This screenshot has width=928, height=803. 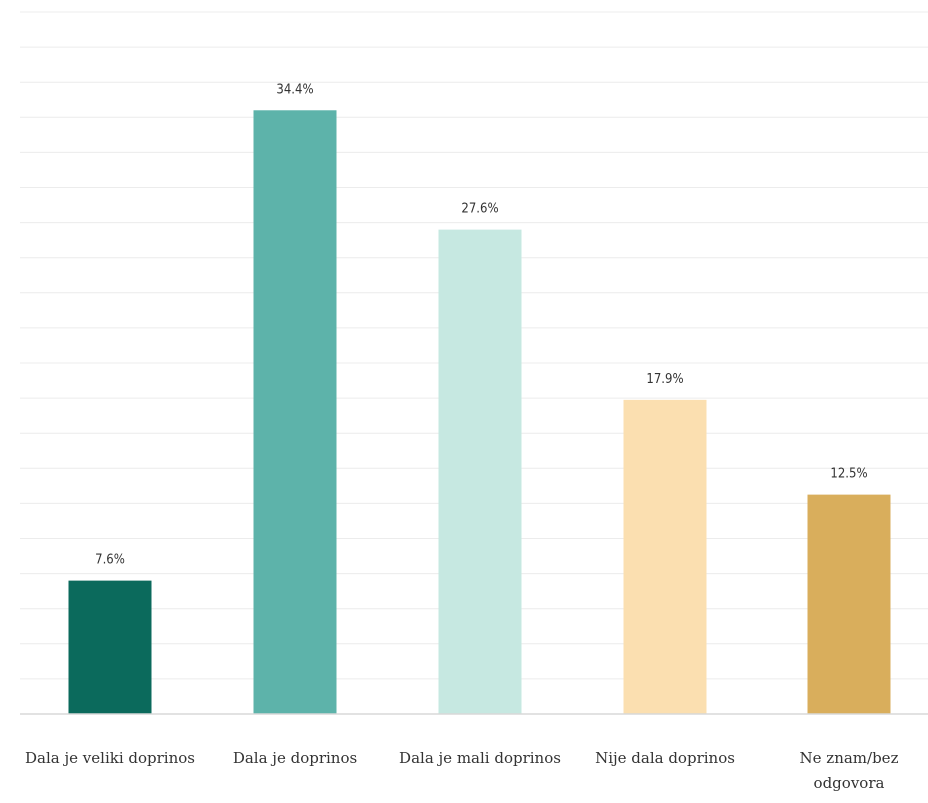 I want to click on category-label: Ne znam/bez, so click(x=849, y=758).